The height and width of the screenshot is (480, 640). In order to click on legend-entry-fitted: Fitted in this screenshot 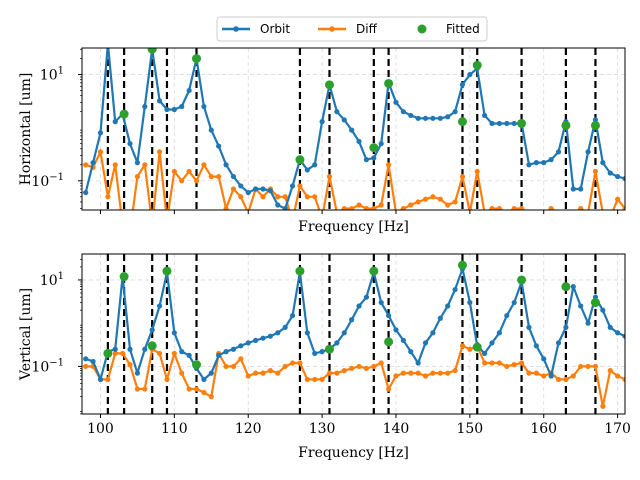, I will do `click(448, 29)`.